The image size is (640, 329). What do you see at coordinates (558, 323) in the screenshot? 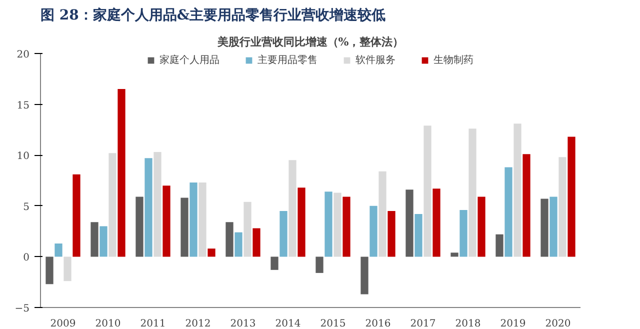
I see `x-tick-label: 2020` at bounding box center [558, 323].